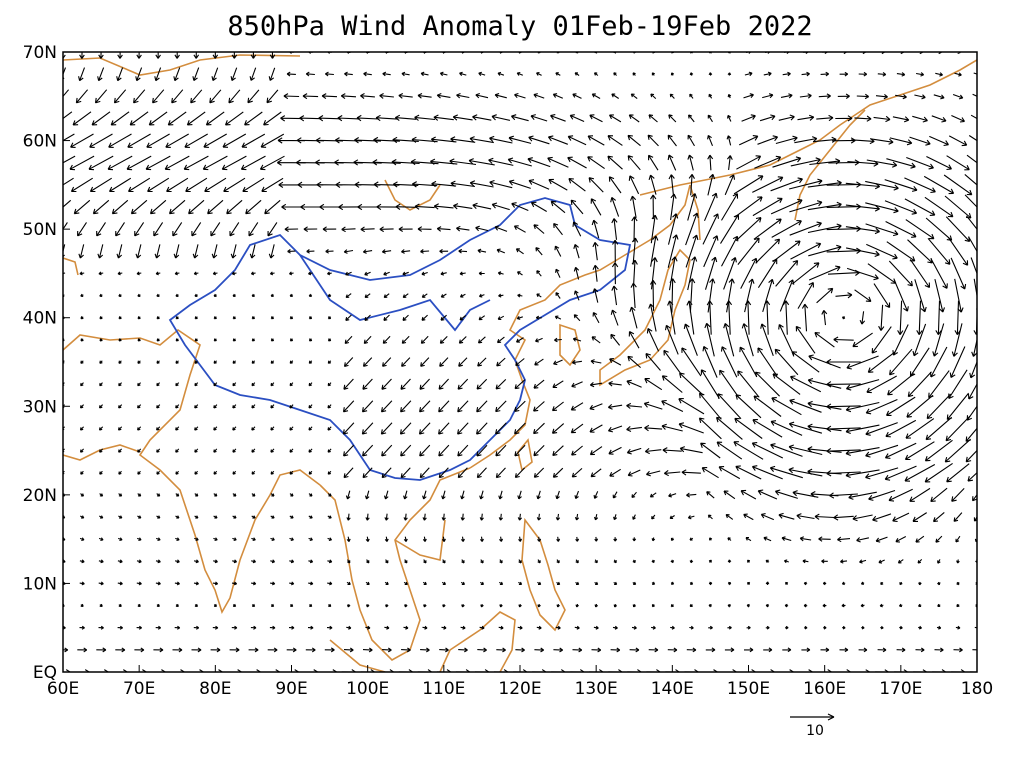 The image size is (1024, 768). I want to click on x-tick-label: 70E, so click(139, 689).